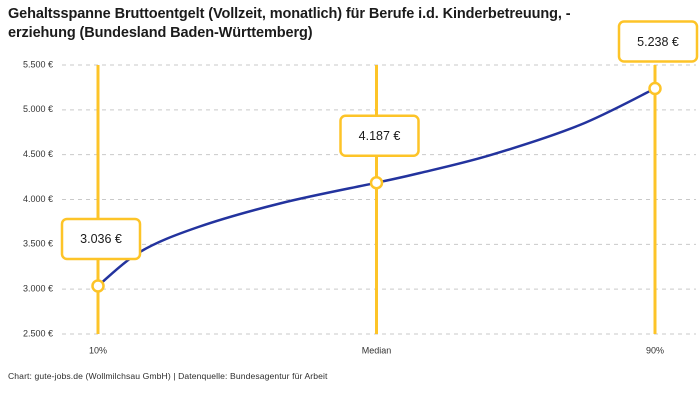  I want to click on value-callout-text-Median: 4.187 €, so click(380, 136).